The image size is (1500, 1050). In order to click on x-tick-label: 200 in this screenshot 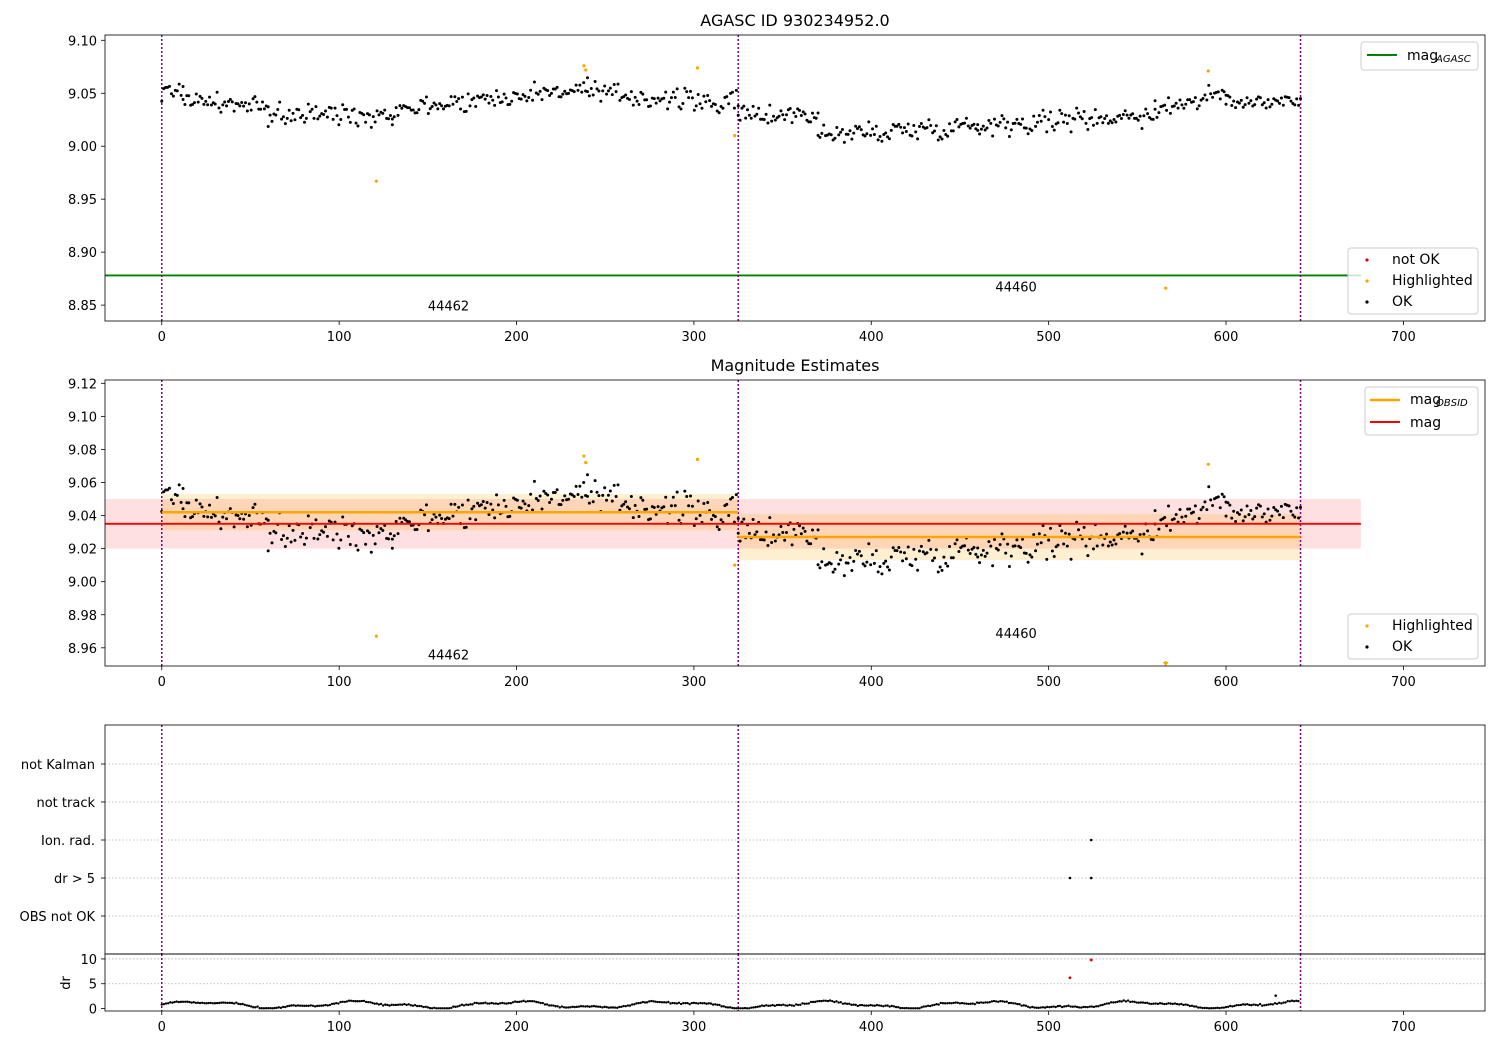, I will do `click(516, 682)`.